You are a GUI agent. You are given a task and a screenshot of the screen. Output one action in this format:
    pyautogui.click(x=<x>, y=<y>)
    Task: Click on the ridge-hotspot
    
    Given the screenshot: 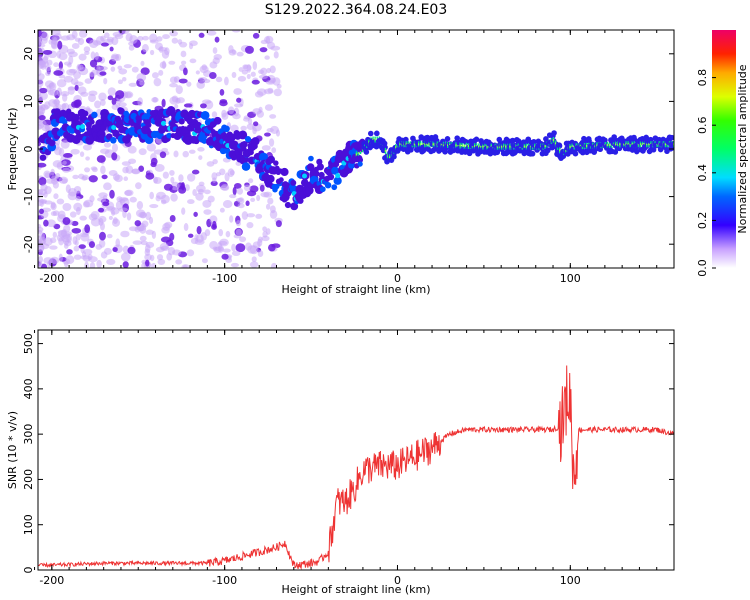 What is the action you would take?
    pyautogui.click(x=338, y=176)
    